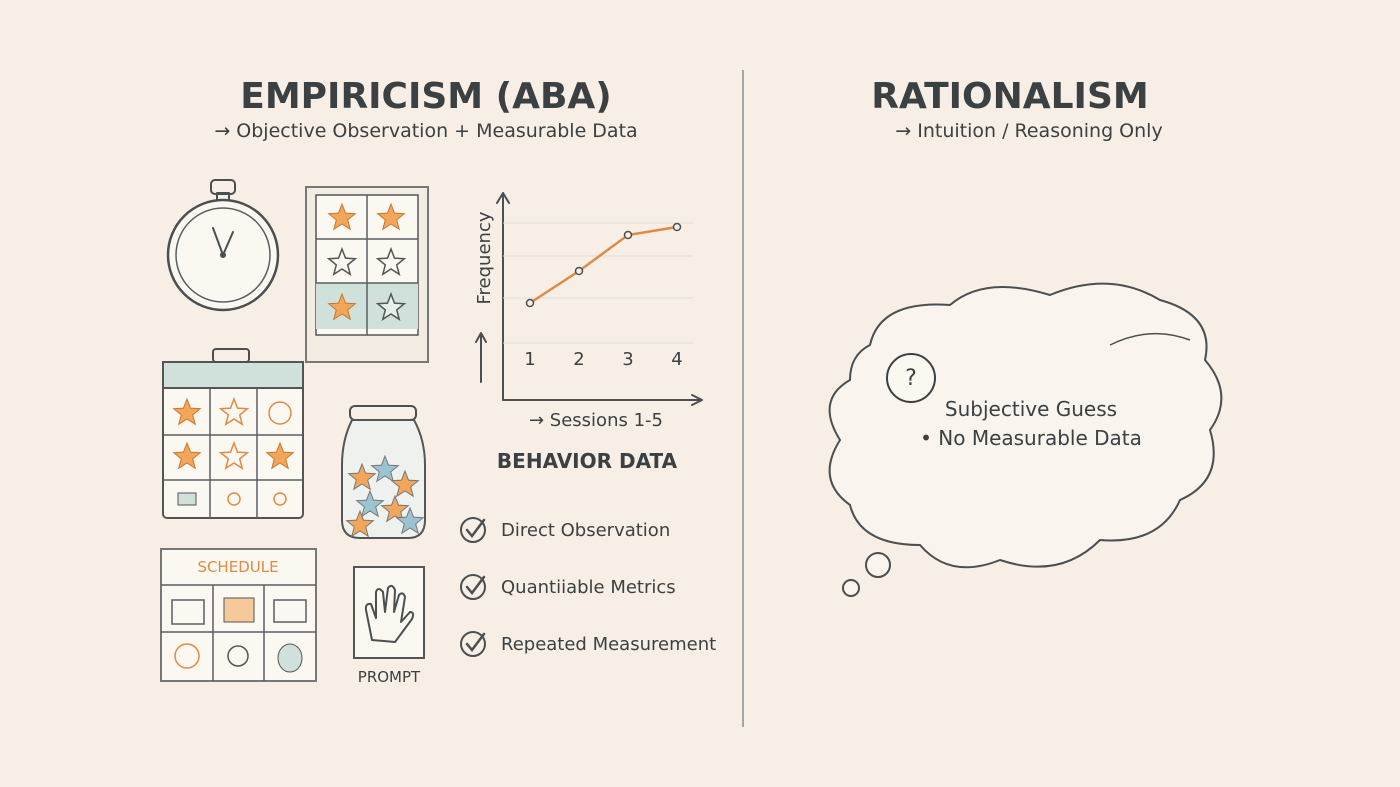  What do you see at coordinates (578, 359) in the screenshot?
I see `x-tick-label: 2` at bounding box center [578, 359].